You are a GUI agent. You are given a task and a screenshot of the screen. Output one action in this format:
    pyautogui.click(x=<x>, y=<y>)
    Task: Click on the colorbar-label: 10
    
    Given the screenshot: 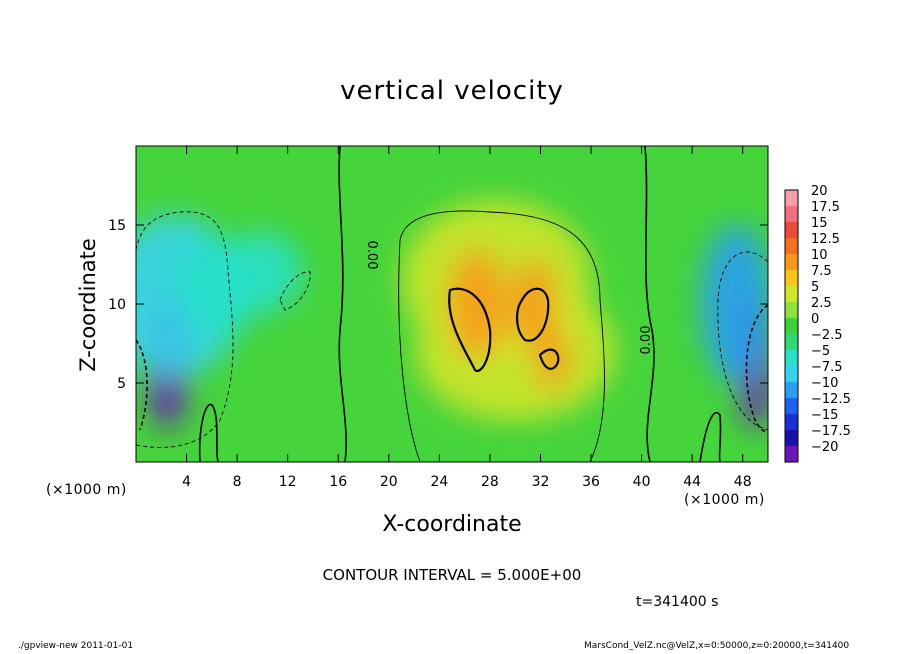 What is the action you would take?
    pyautogui.click(x=819, y=255)
    